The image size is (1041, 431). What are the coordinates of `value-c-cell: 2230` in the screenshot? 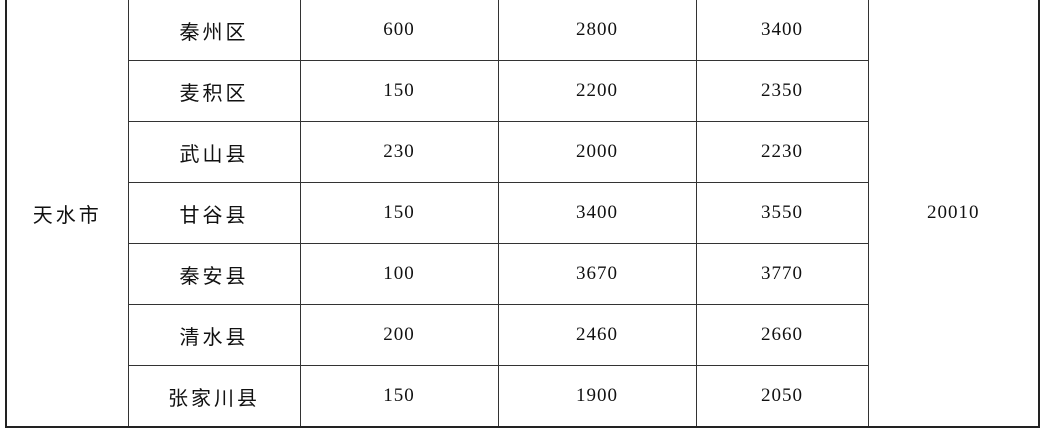 It's located at (782, 152).